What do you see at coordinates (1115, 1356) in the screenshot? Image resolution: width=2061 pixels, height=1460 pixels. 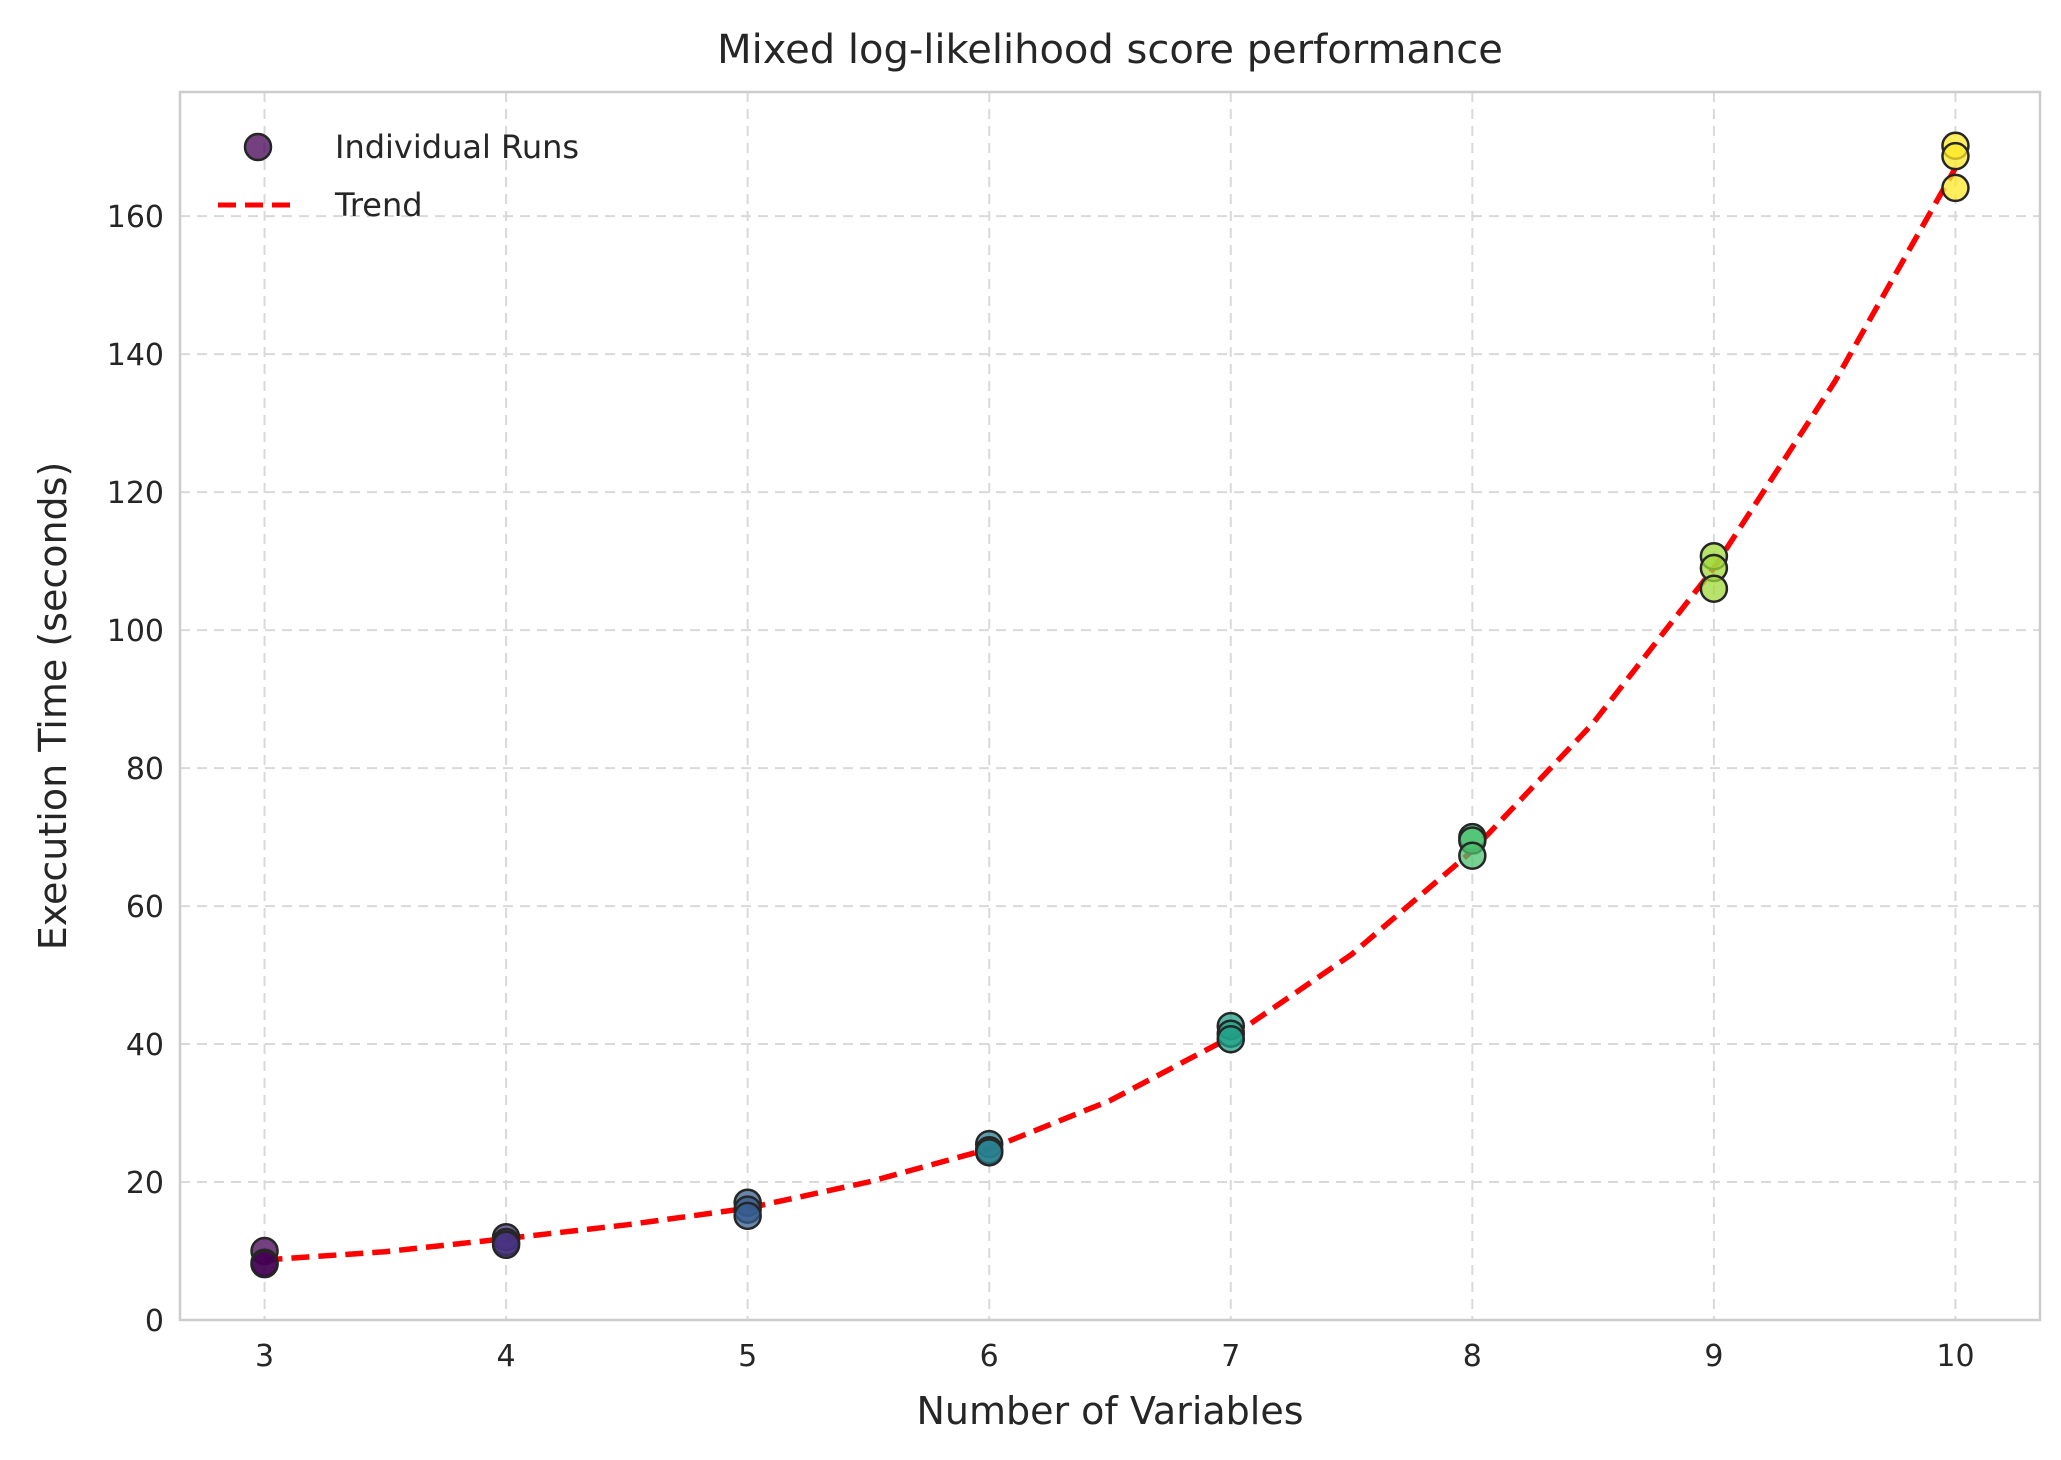 I see `x-axis-ticks: 3 4 5 6 7 8 9 10` at bounding box center [1115, 1356].